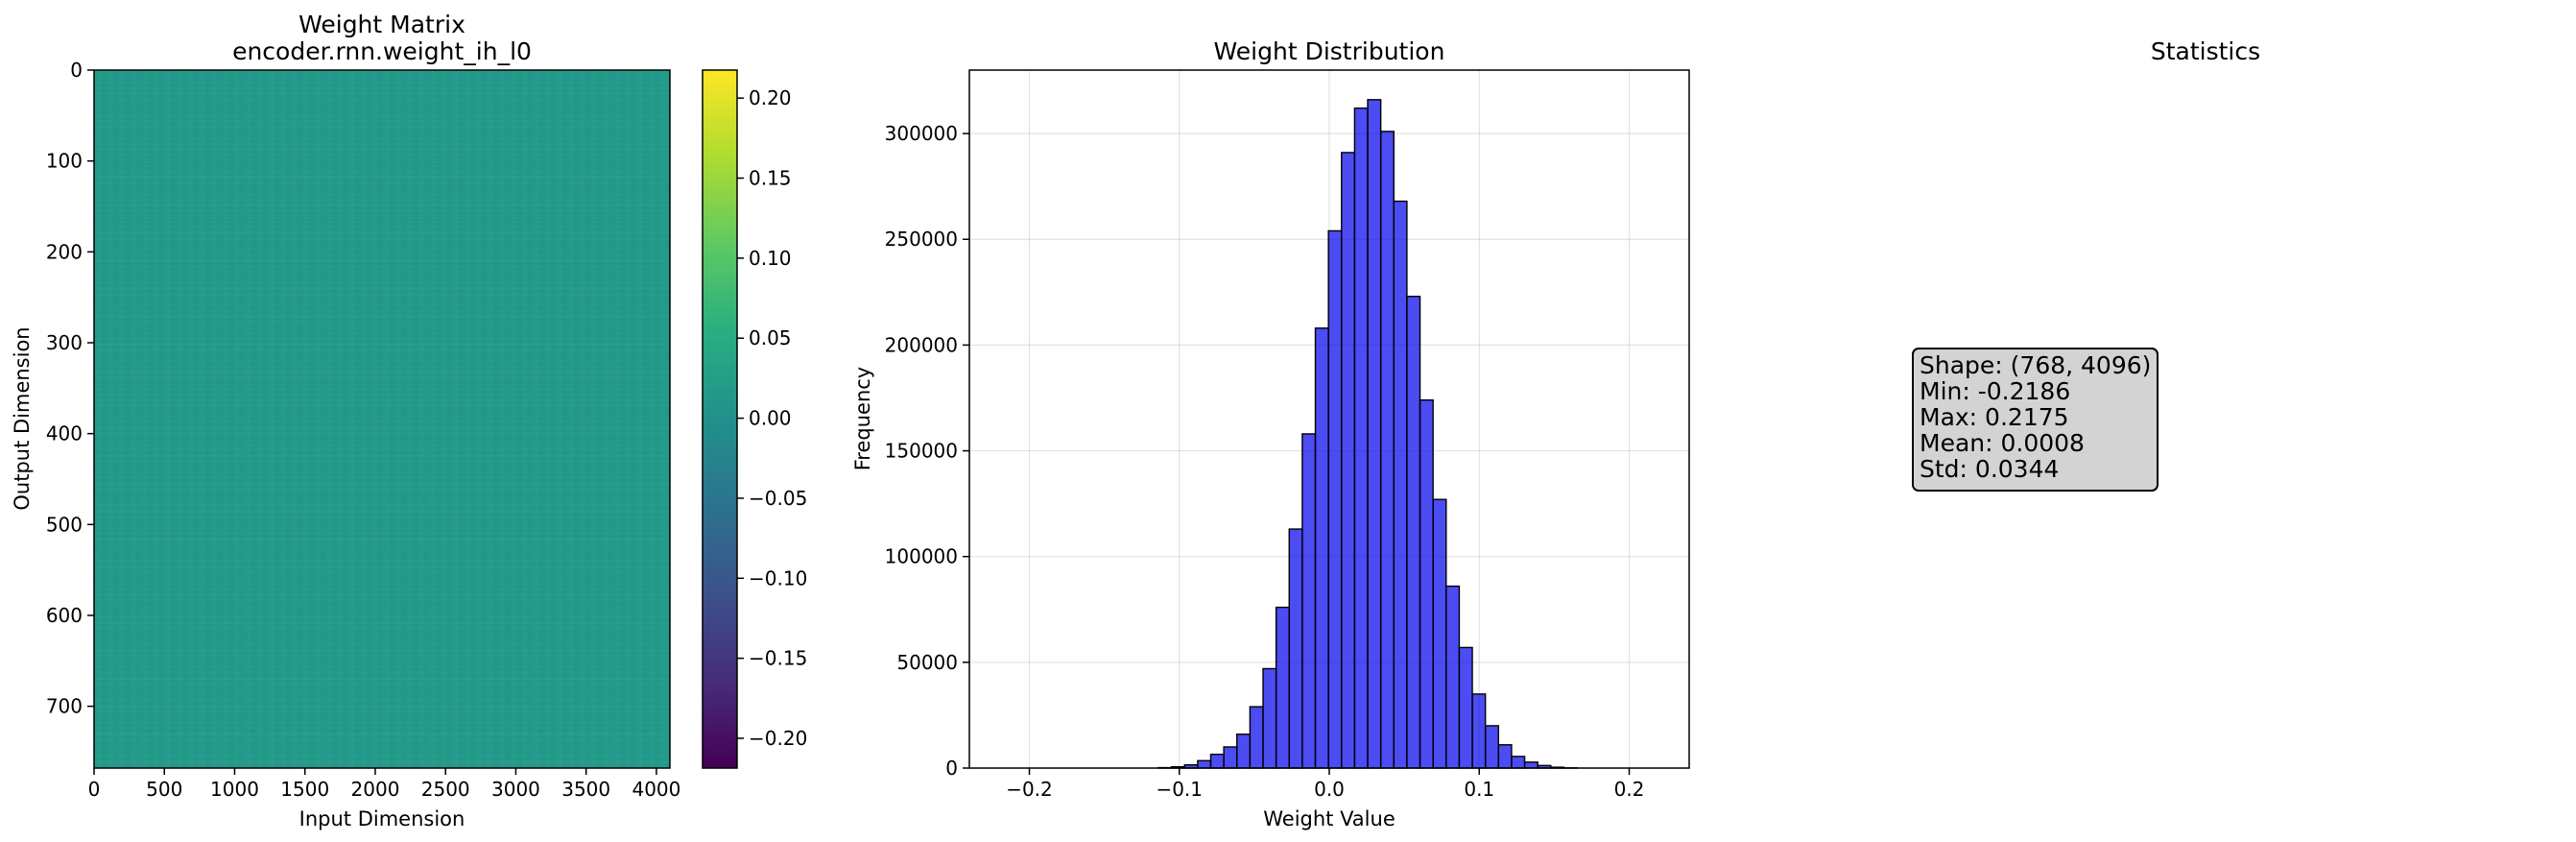 The height and width of the screenshot is (842, 2576). I want to click on colorbar-tick-label: −0.10, so click(778, 577).